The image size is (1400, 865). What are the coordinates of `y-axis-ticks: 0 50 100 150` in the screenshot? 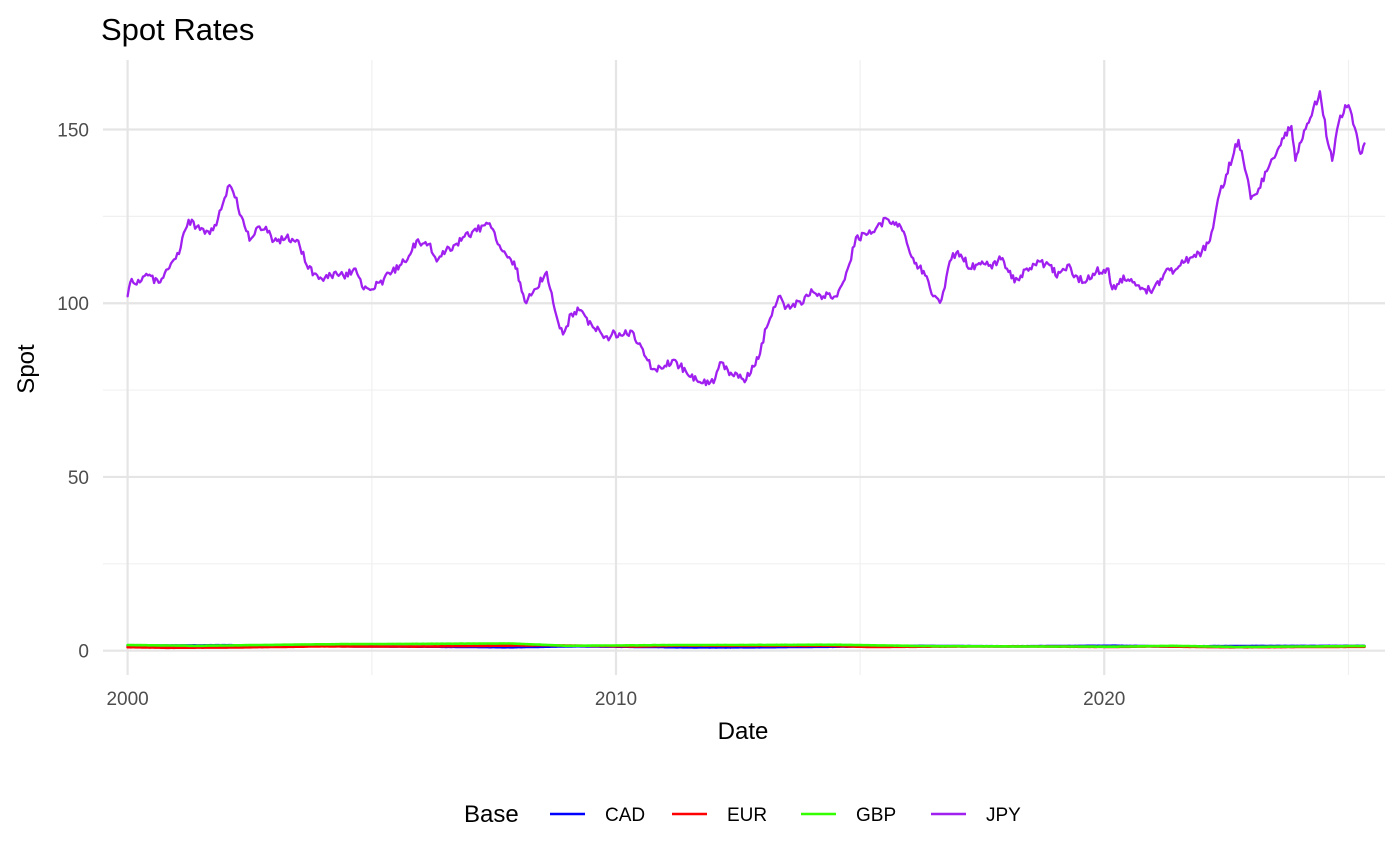 It's located at (73, 391).